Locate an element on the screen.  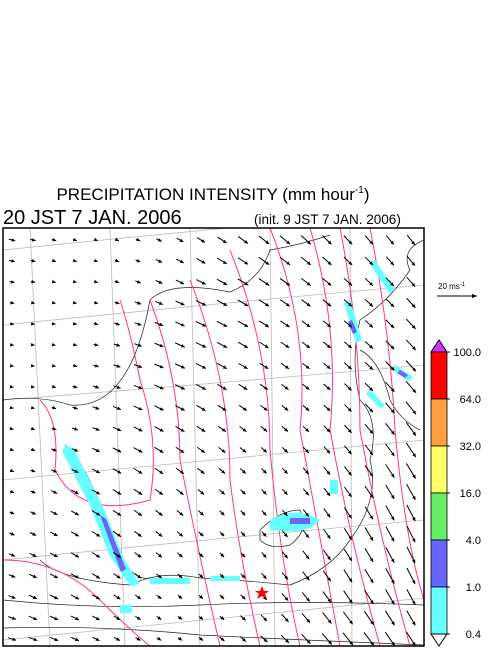
colorbar-label: 4.0 is located at coordinates (473, 541).